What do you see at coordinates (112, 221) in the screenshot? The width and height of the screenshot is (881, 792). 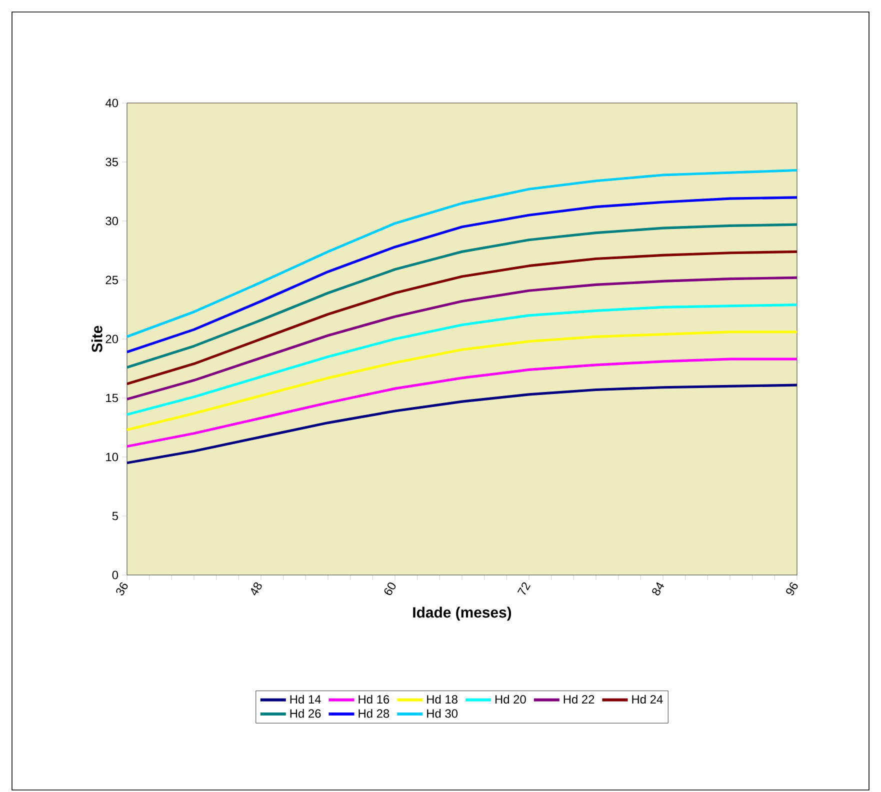 I see `y-tick-label: 30` at bounding box center [112, 221].